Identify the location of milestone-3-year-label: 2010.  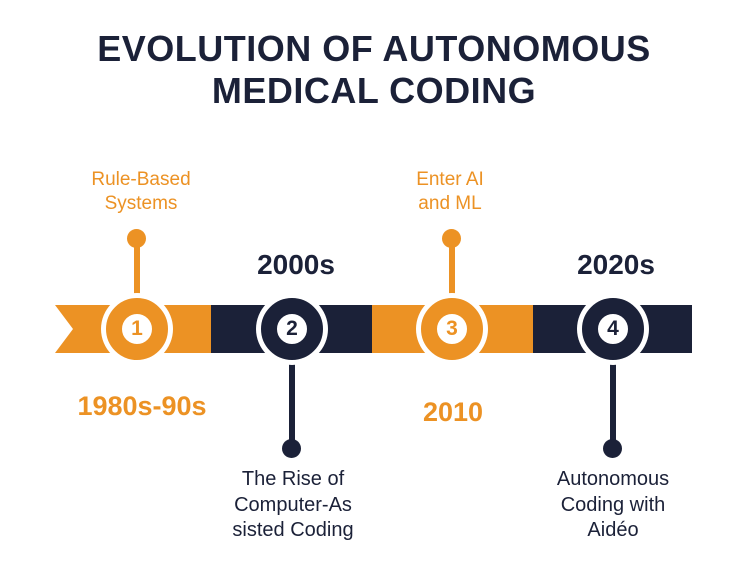
(453, 412).